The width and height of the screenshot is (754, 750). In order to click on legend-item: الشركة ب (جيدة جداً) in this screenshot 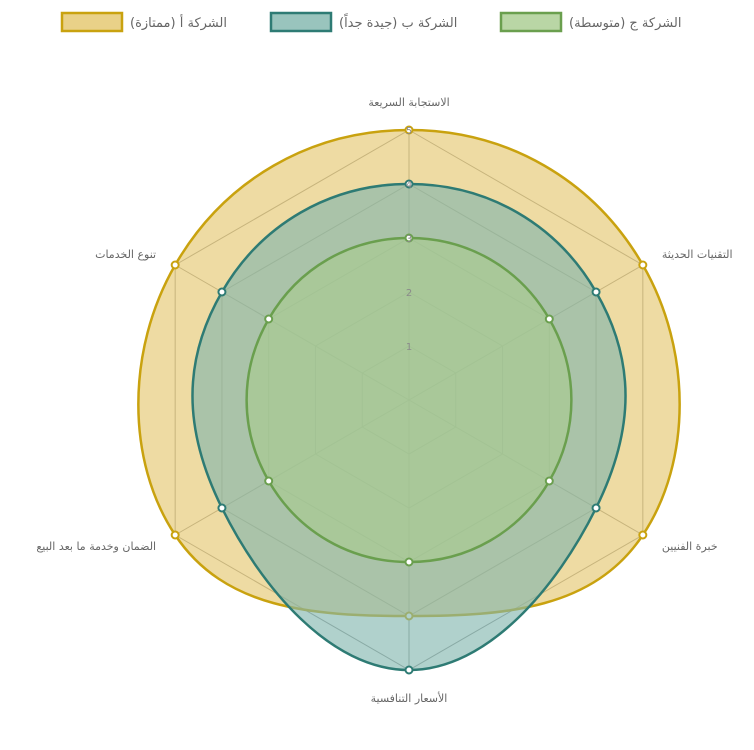, I will do `click(363, 22)`.